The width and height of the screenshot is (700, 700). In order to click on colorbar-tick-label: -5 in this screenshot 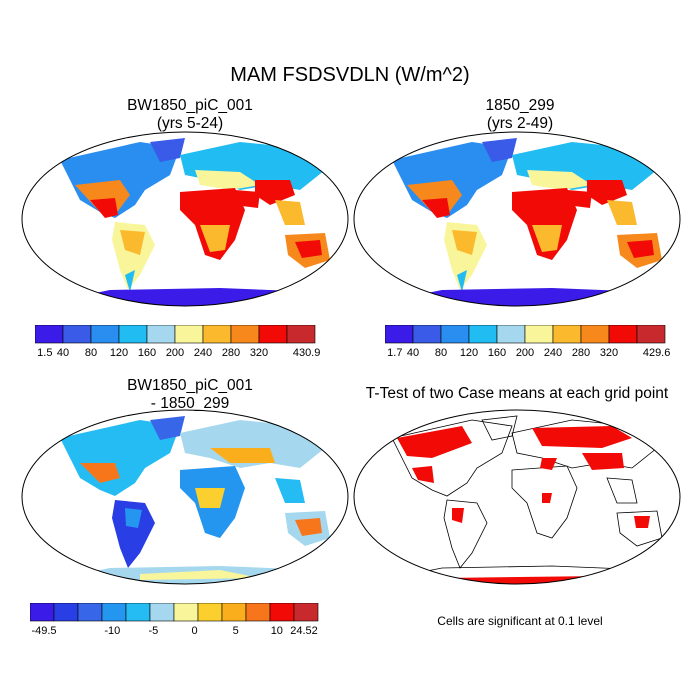, I will do `click(154, 631)`.